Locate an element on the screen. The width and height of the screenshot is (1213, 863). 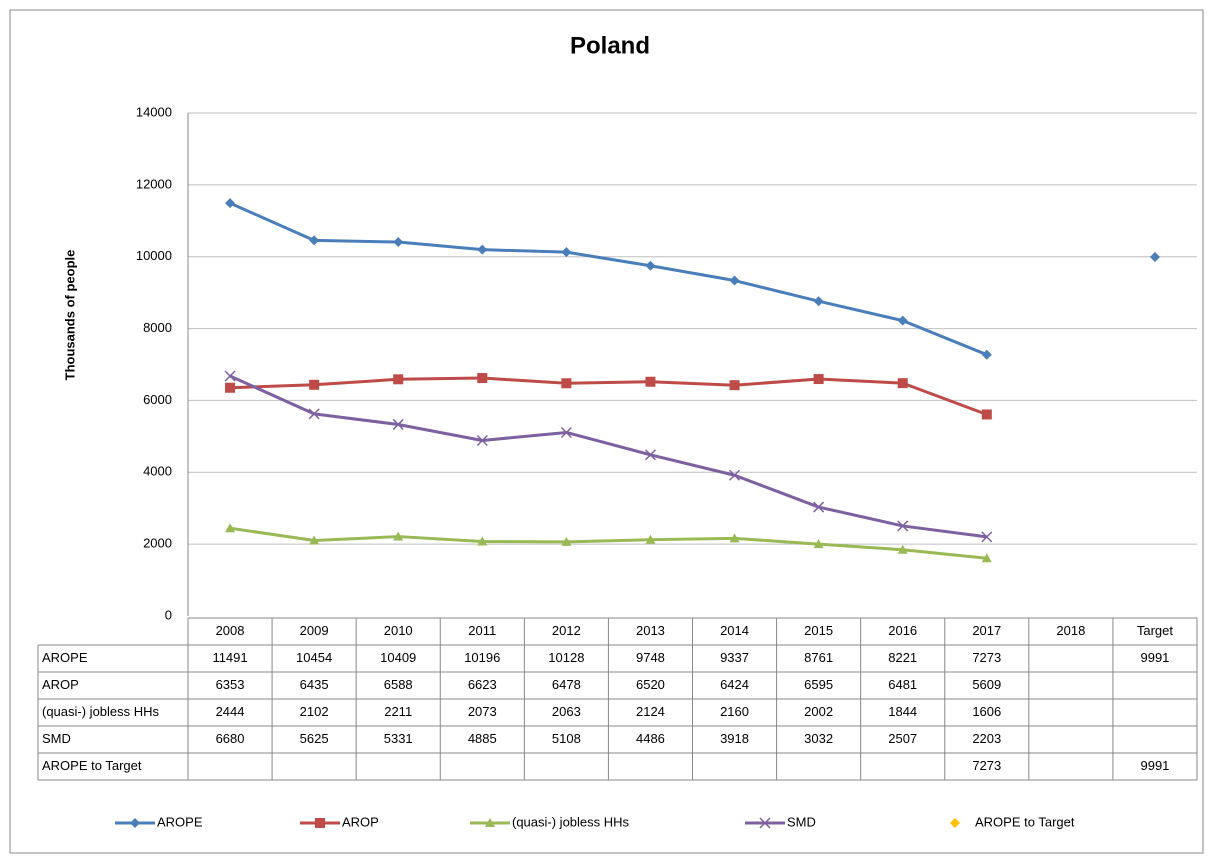
table-value: 5609 is located at coordinates (986, 684).